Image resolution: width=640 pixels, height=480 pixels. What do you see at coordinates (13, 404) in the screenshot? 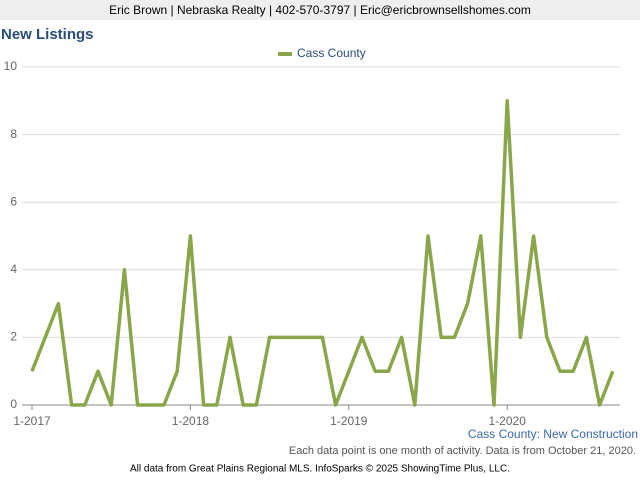
I see `y-tick-label: 0` at bounding box center [13, 404].